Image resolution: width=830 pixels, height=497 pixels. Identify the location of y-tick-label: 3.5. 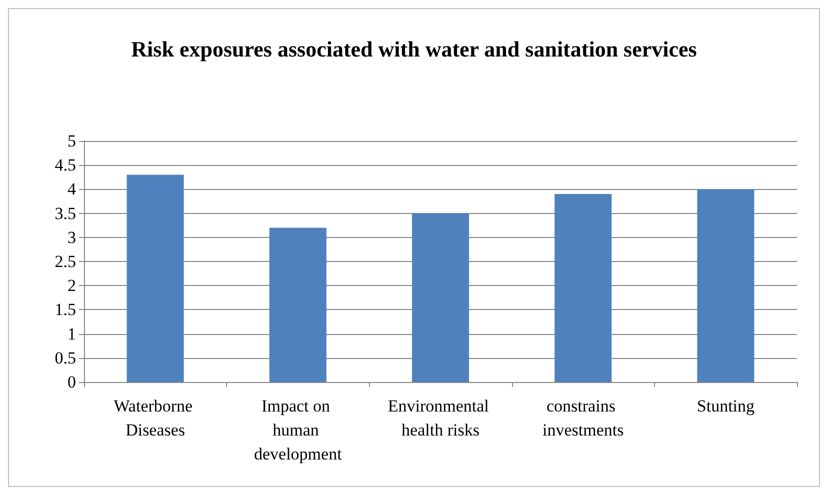
(65, 213).